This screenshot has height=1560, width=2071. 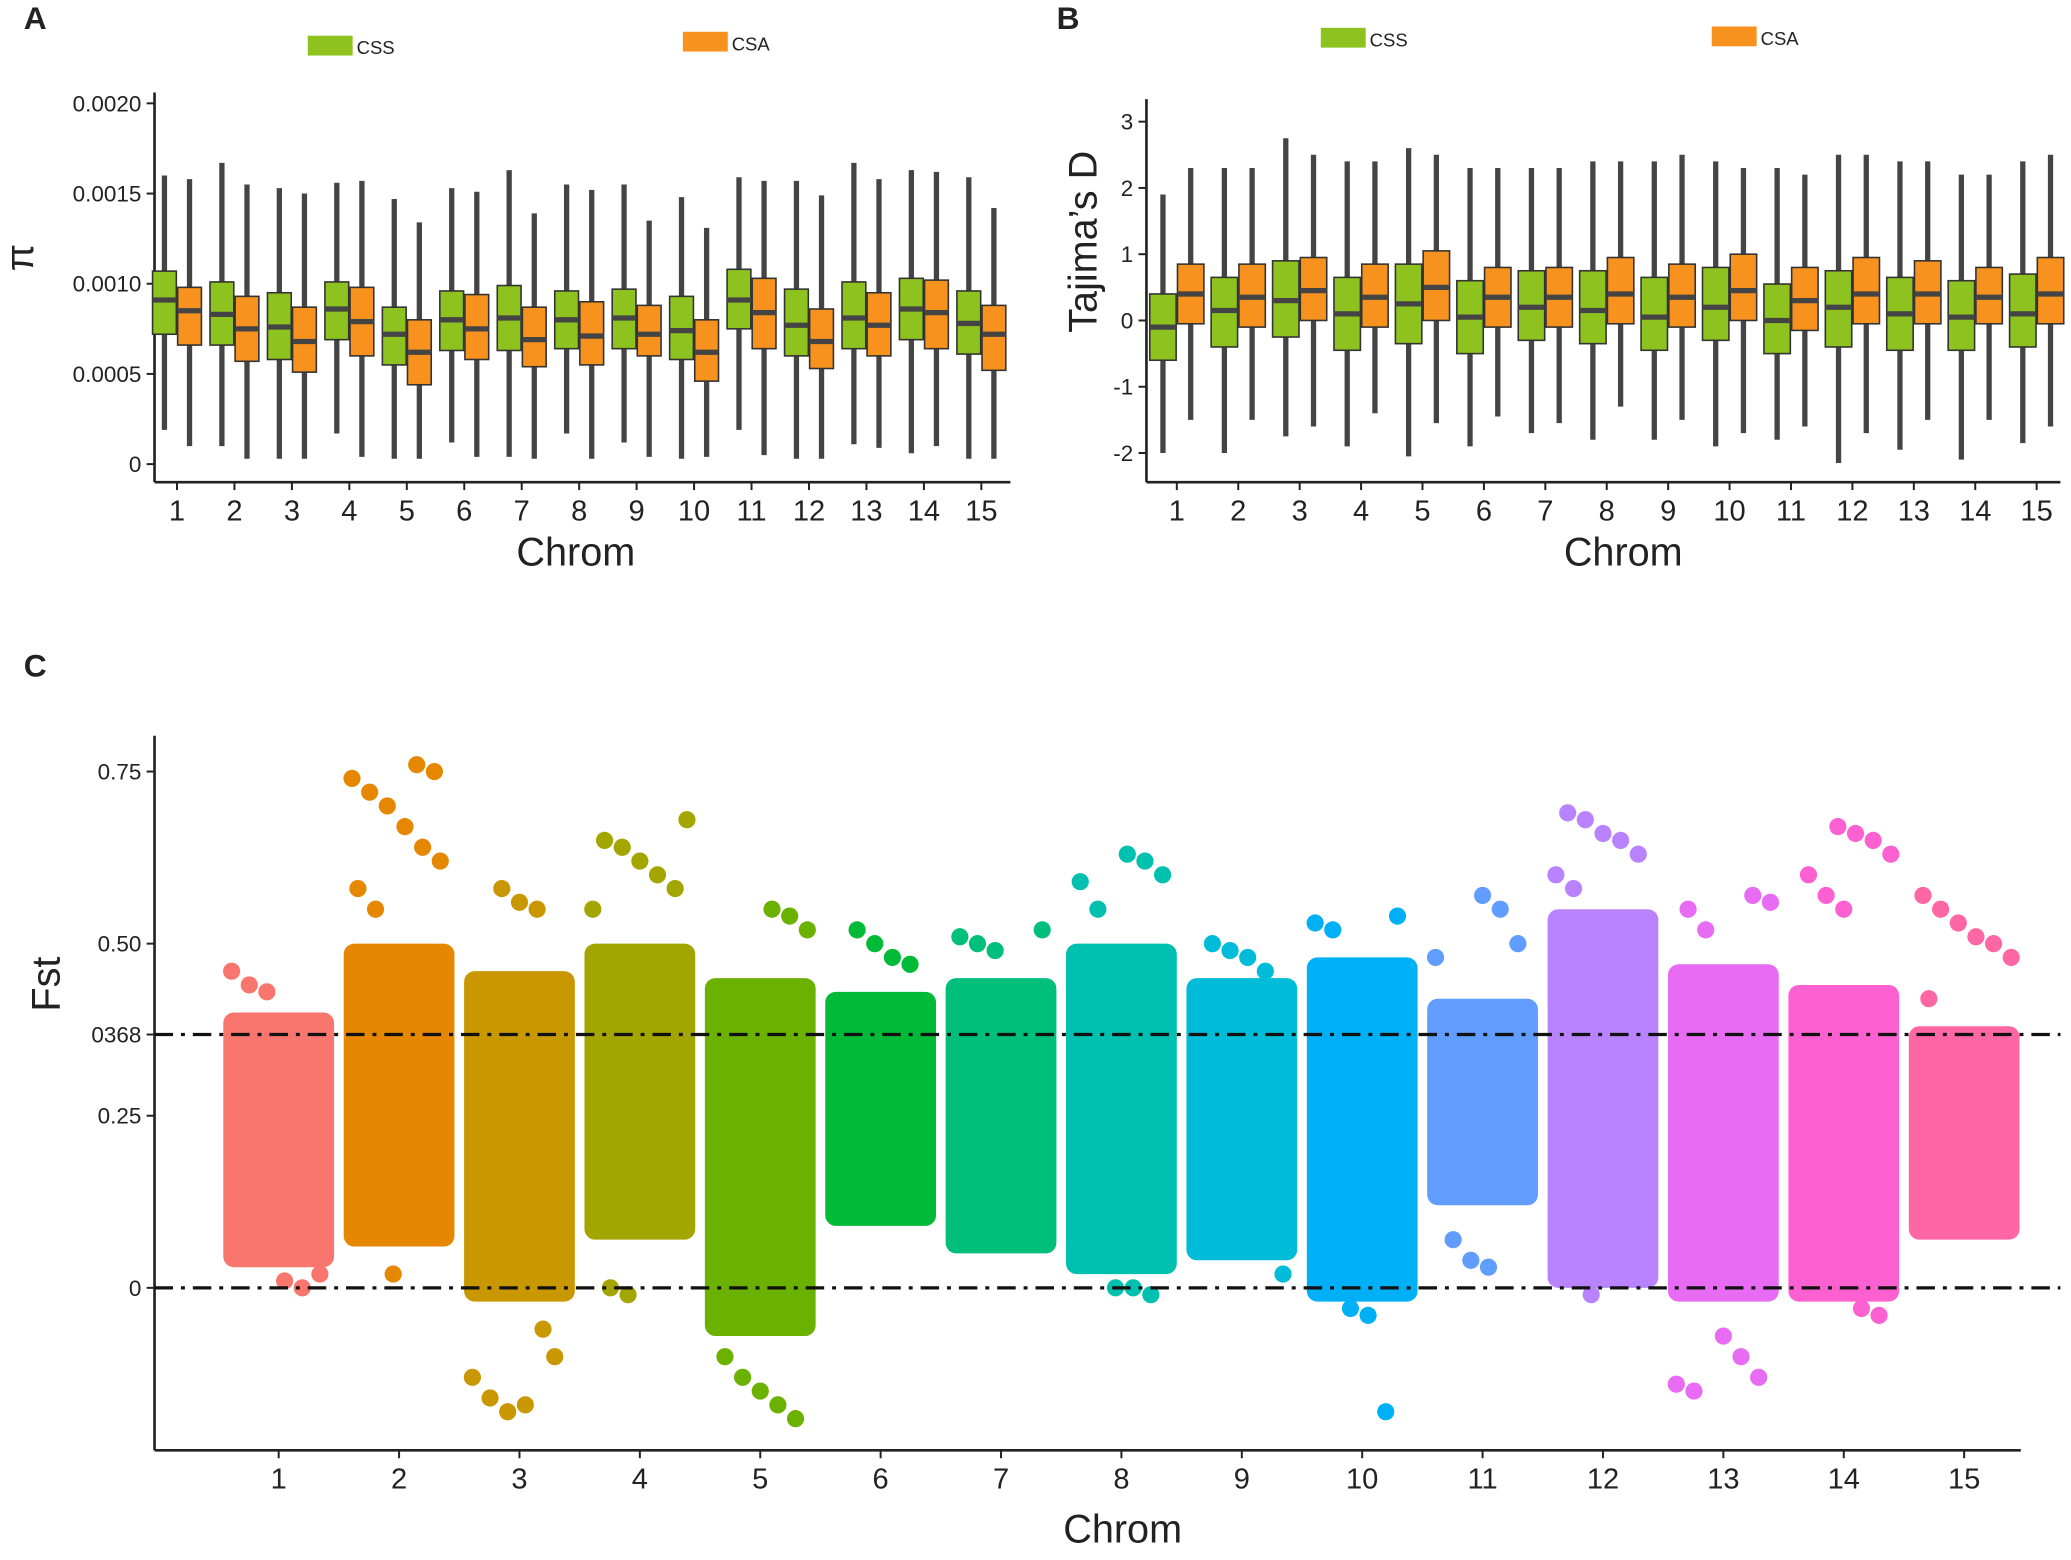 What do you see at coordinates (107, 284) in the screenshot?
I see `y-tick-label: 0.0010` at bounding box center [107, 284].